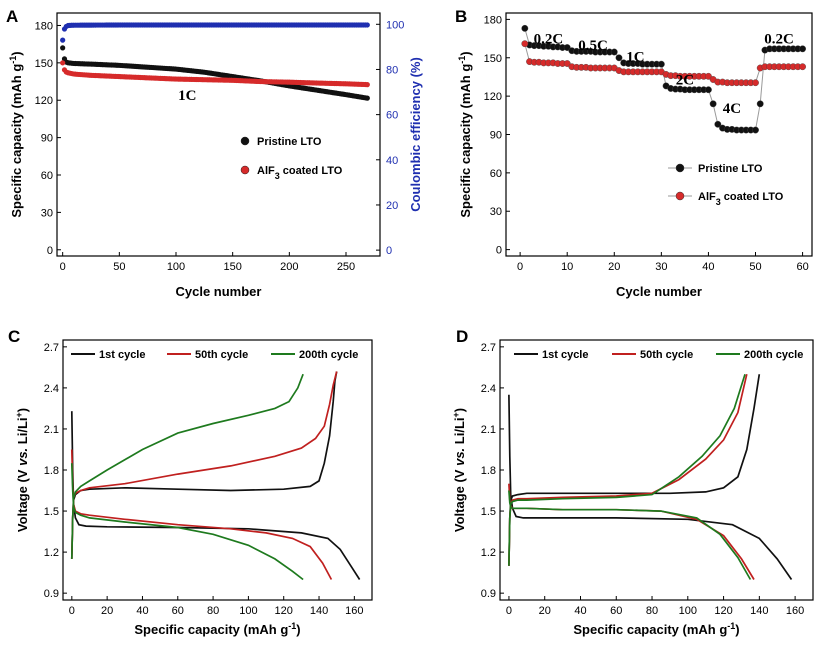 The image size is (829, 648). Describe the element at coordinates (732, 109) in the screenshot. I see `rate-label: 4C` at that location.